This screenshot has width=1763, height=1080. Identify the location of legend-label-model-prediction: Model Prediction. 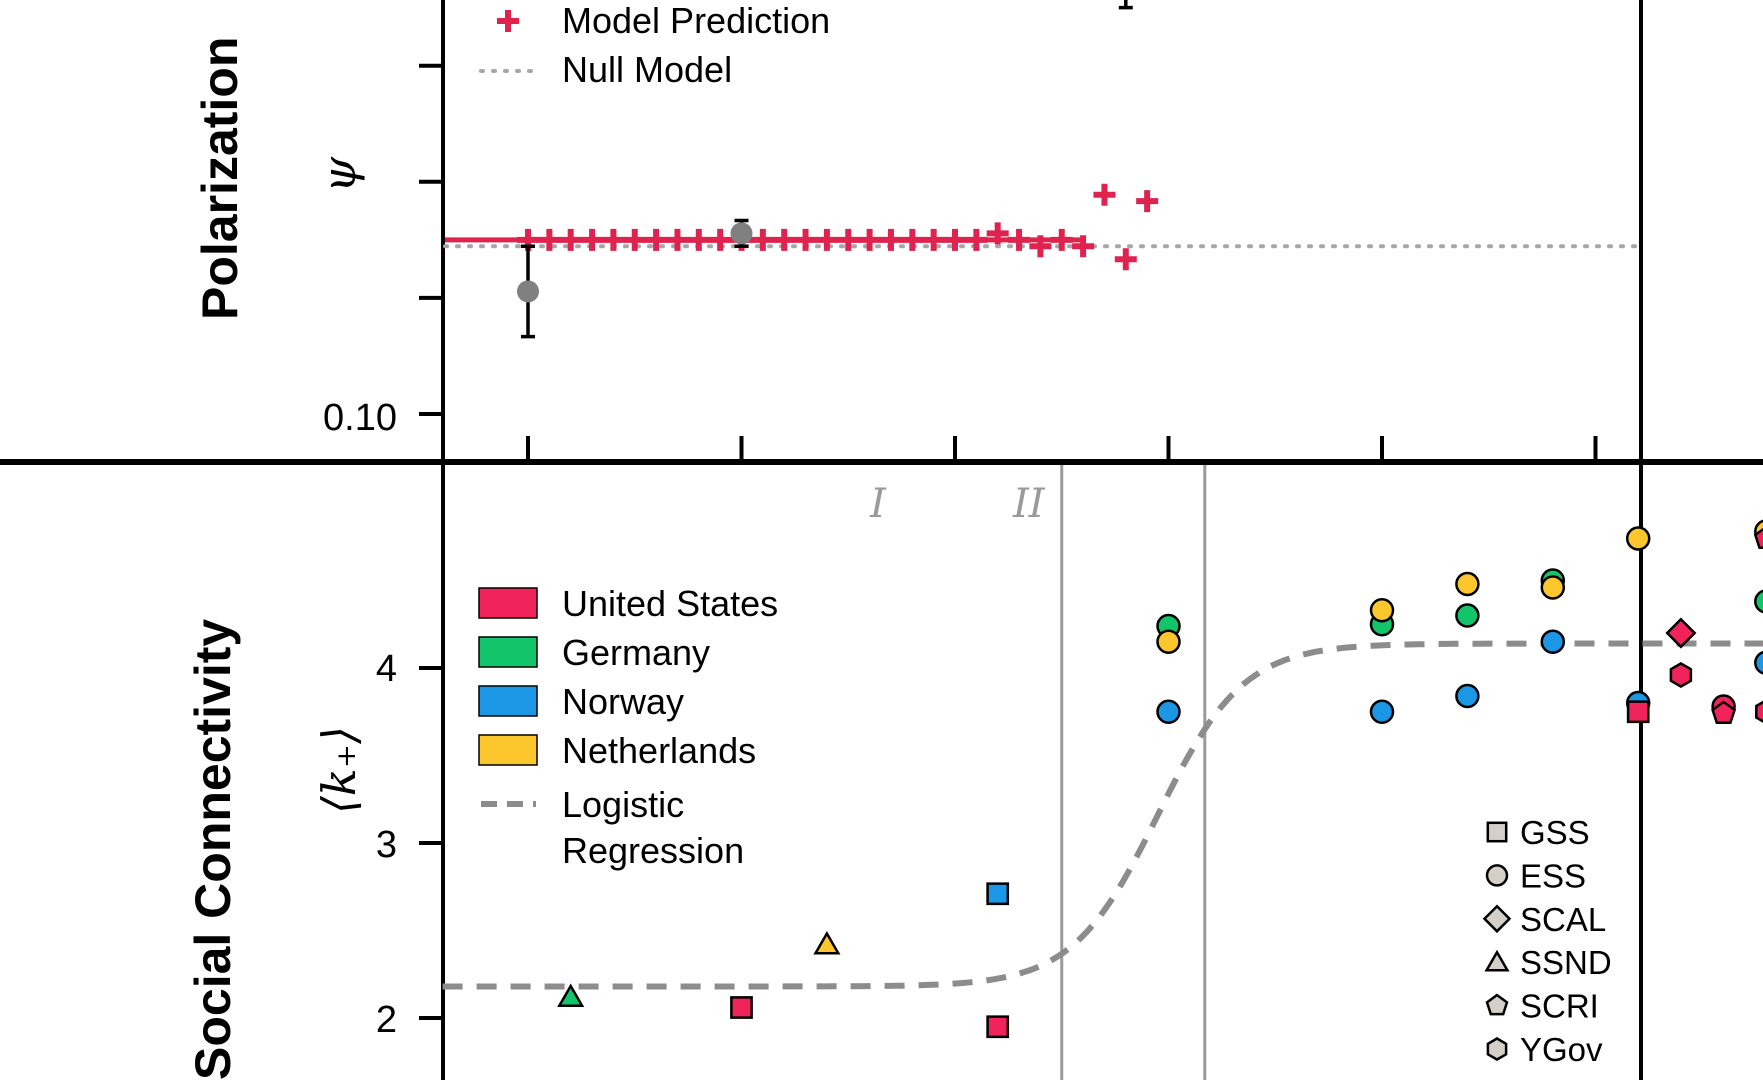
(696, 20).